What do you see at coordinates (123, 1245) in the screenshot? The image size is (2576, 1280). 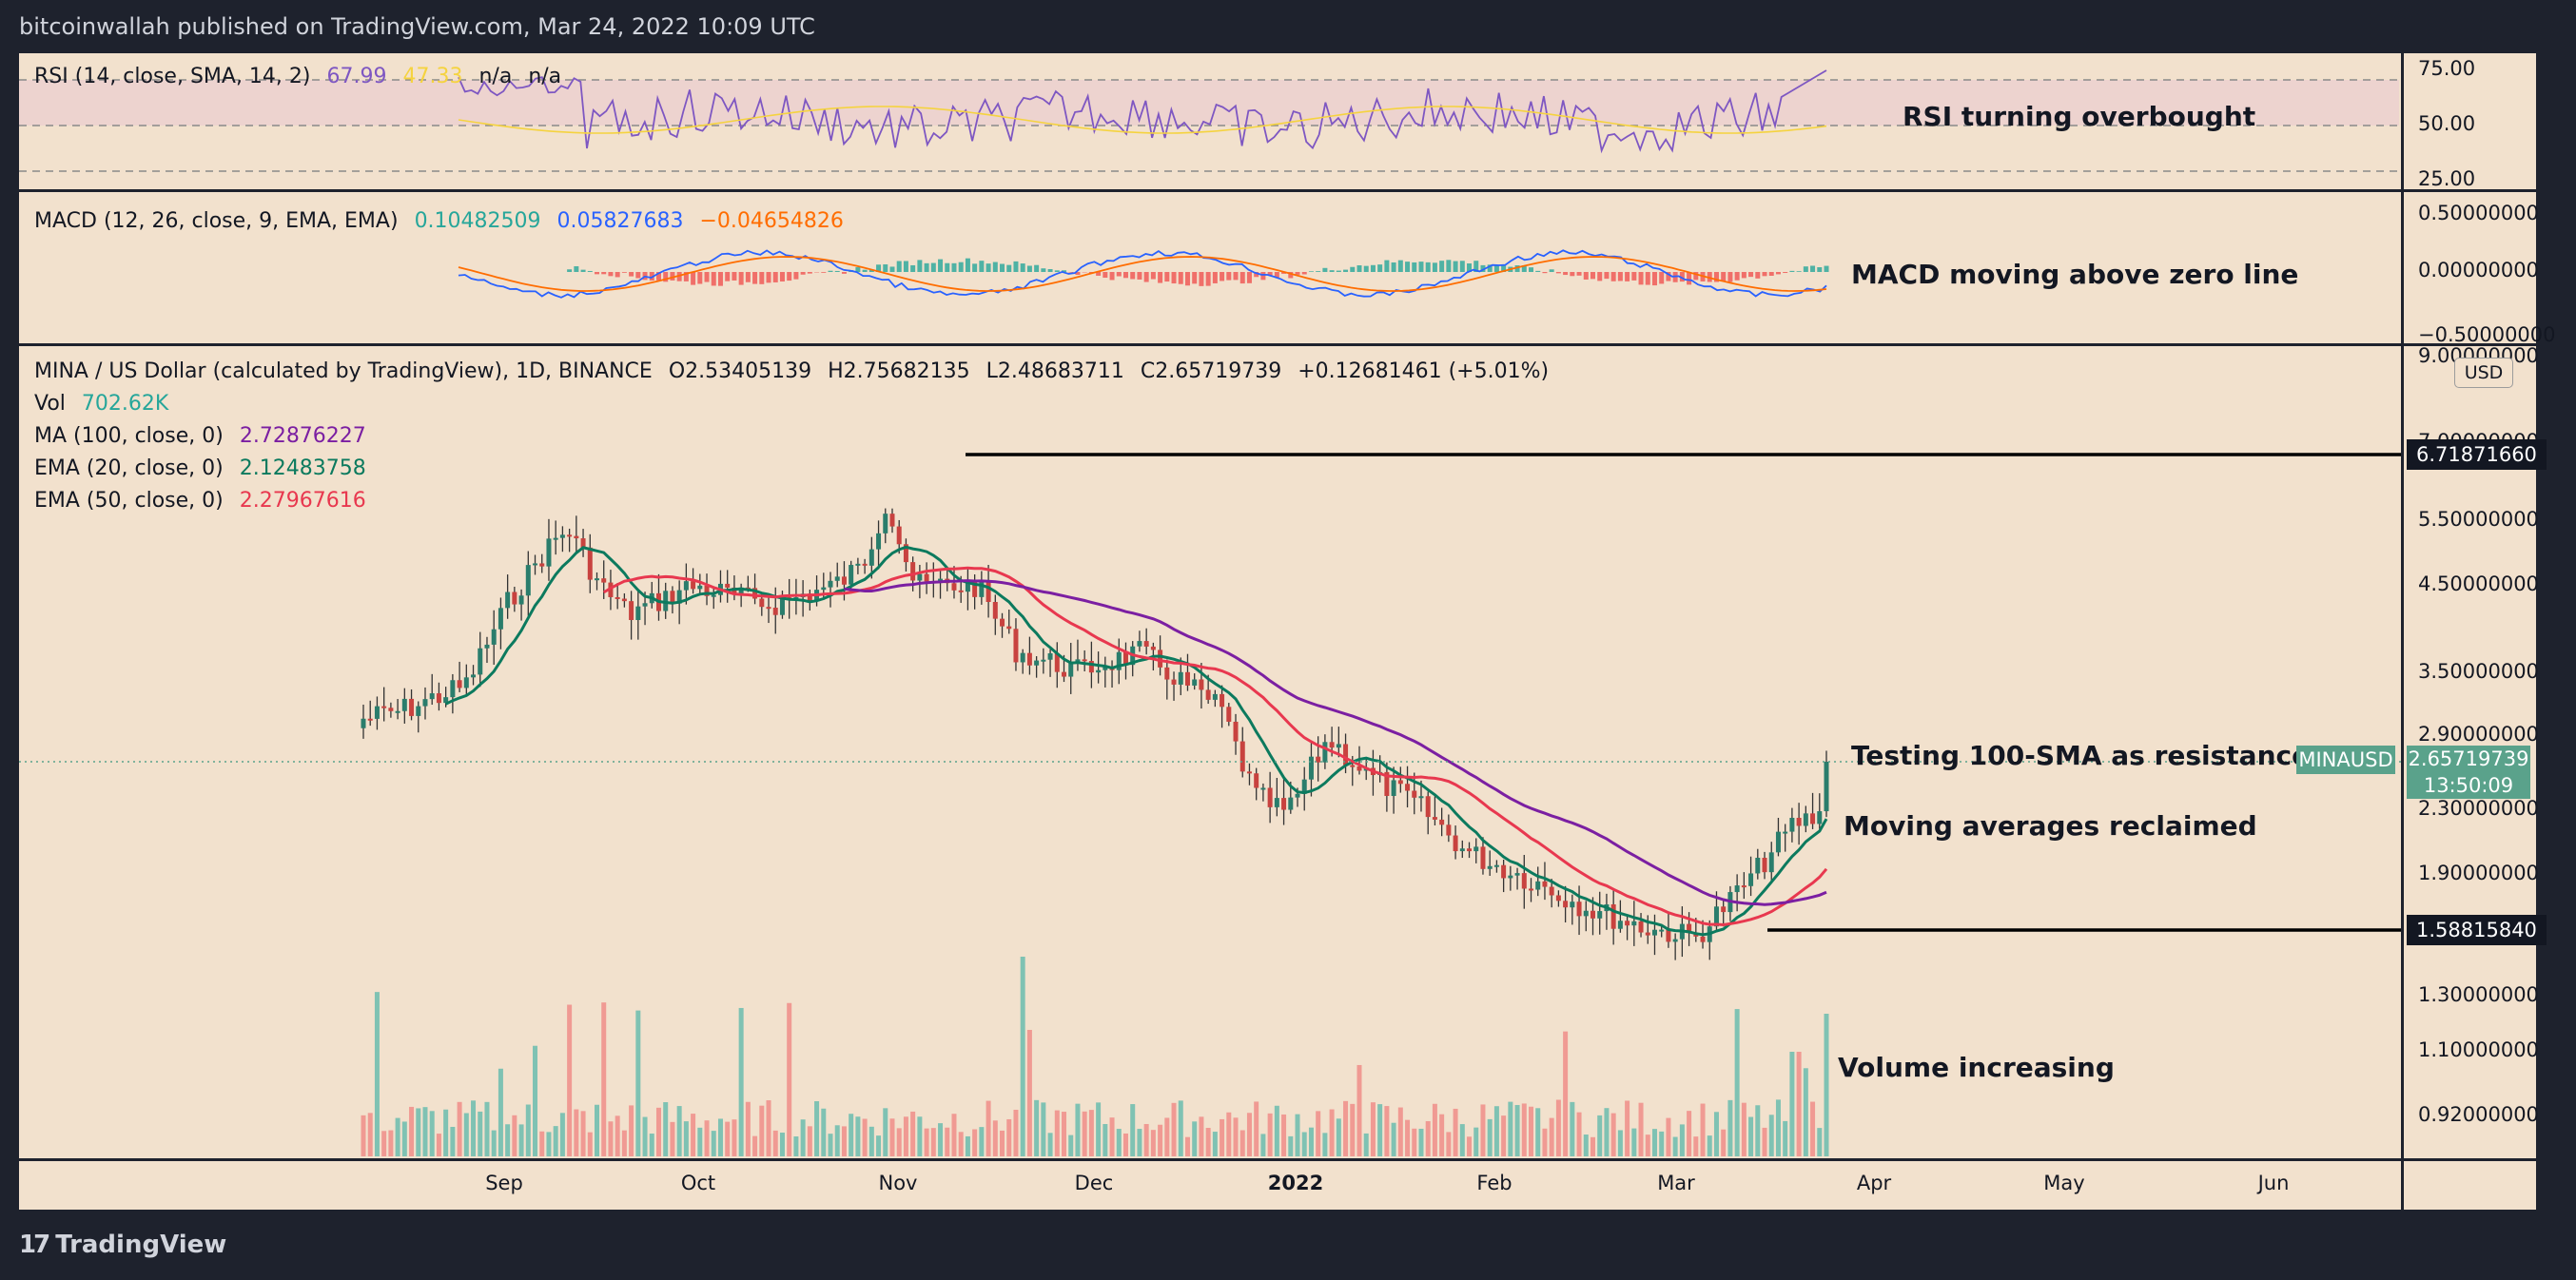 I see `tradingview-logo: 17 TradingView` at bounding box center [123, 1245].